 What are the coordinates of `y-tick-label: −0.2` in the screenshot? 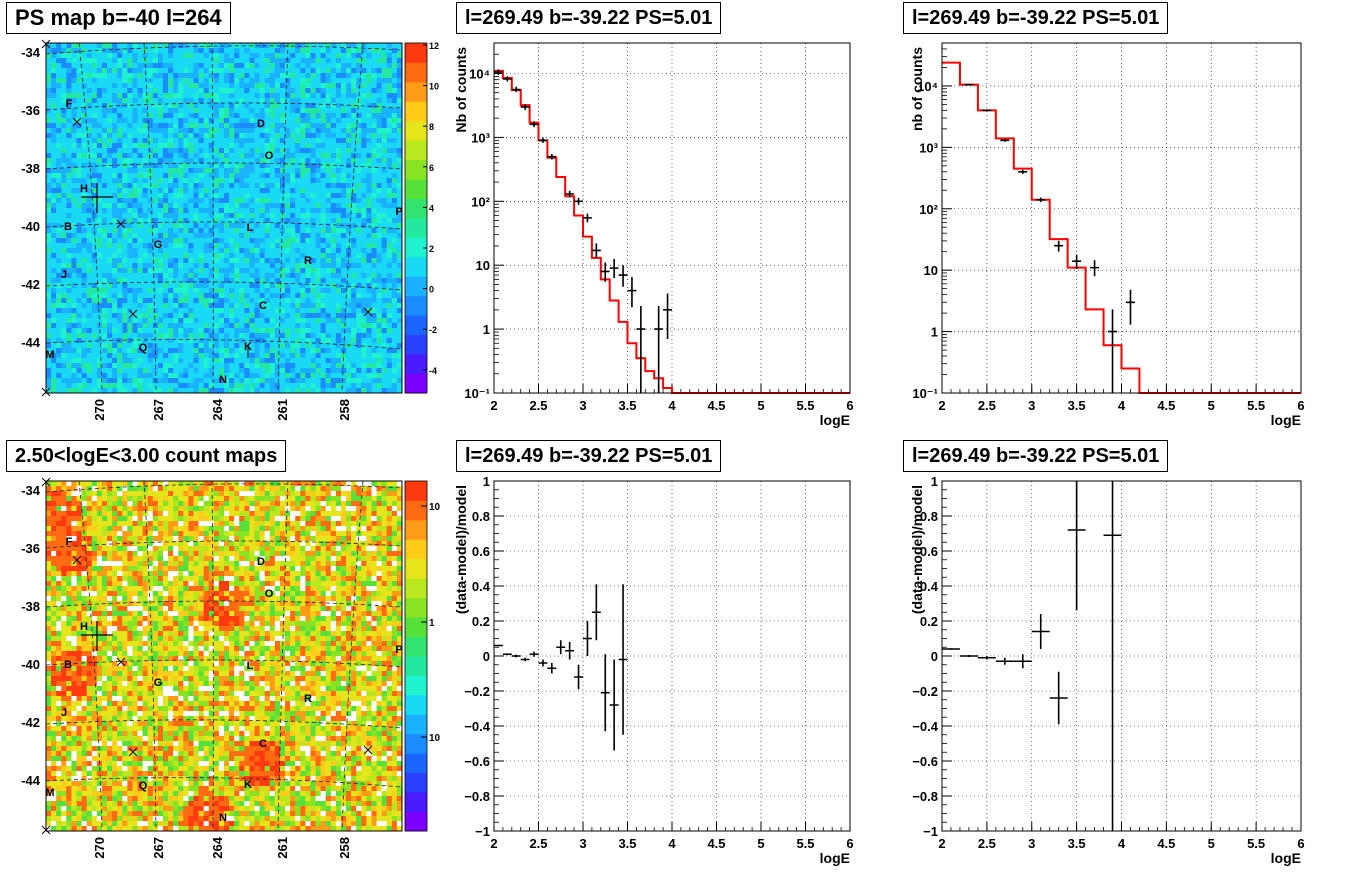 It's located at (925, 691).